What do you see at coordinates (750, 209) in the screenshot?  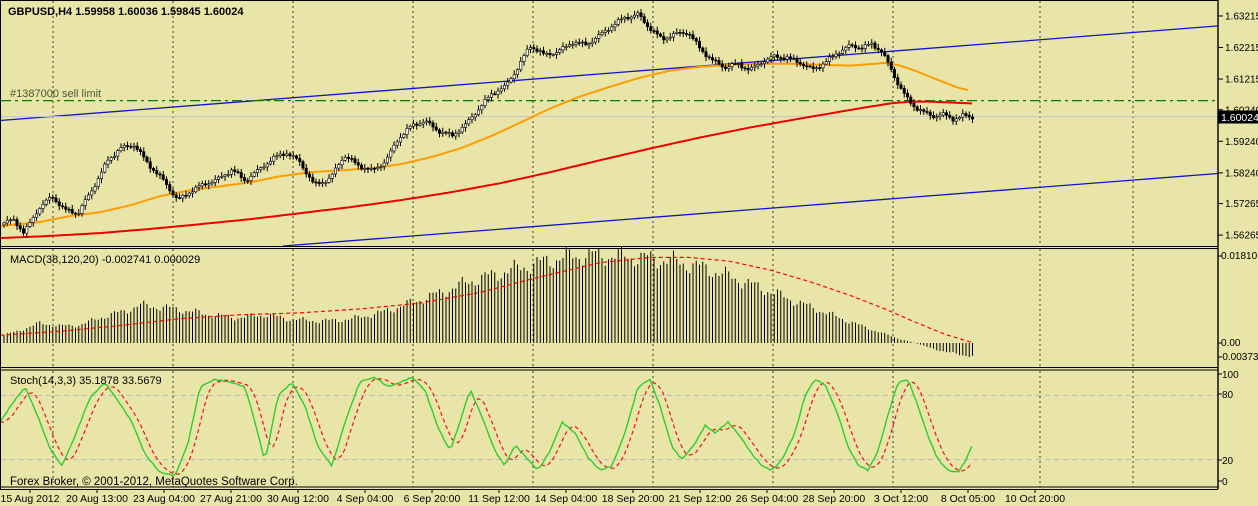 I see `trend-channel-lower-line` at bounding box center [750, 209].